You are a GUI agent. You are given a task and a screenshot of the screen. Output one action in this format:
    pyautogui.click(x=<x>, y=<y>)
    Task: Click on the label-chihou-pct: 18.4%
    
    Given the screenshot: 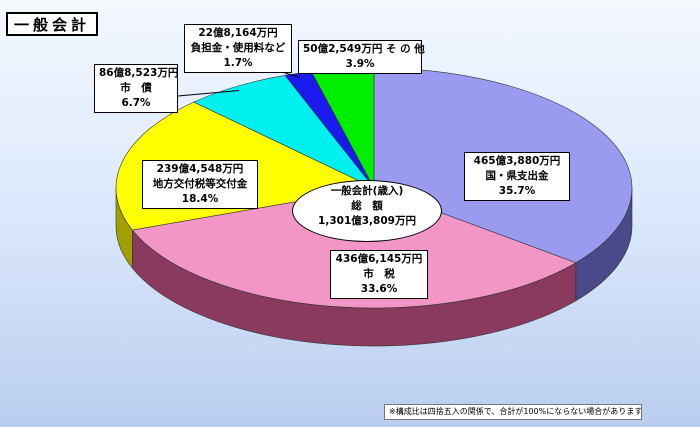 What is the action you would take?
    pyautogui.click(x=200, y=199)
    